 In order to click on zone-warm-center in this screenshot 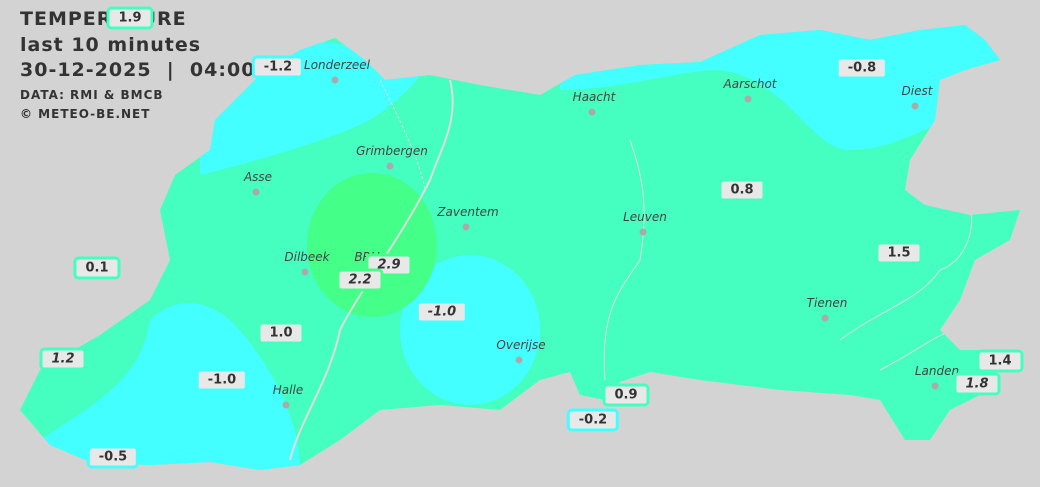, I will do `click(372, 245)`.